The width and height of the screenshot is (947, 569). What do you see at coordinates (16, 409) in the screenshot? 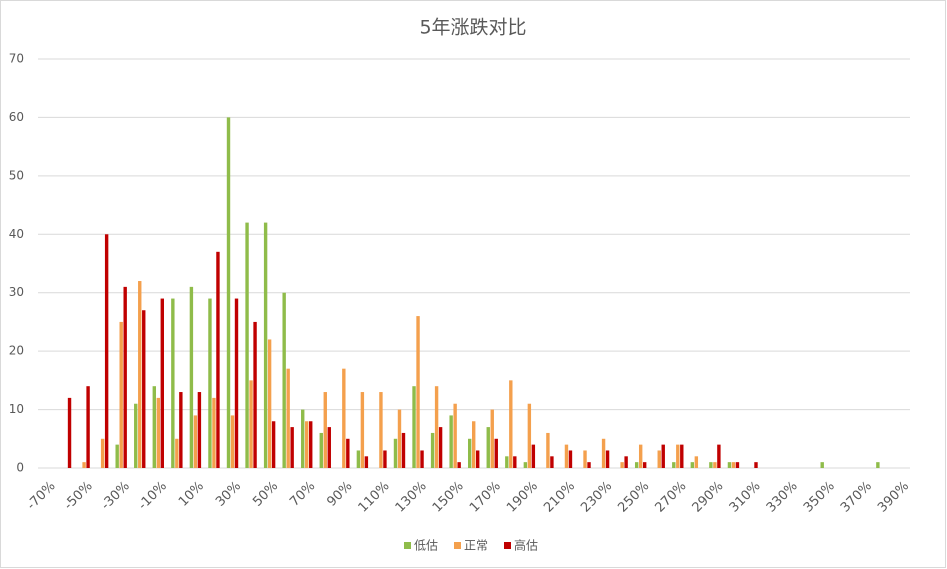
I see `y-tick-label: 10` at bounding box center [16, 409].